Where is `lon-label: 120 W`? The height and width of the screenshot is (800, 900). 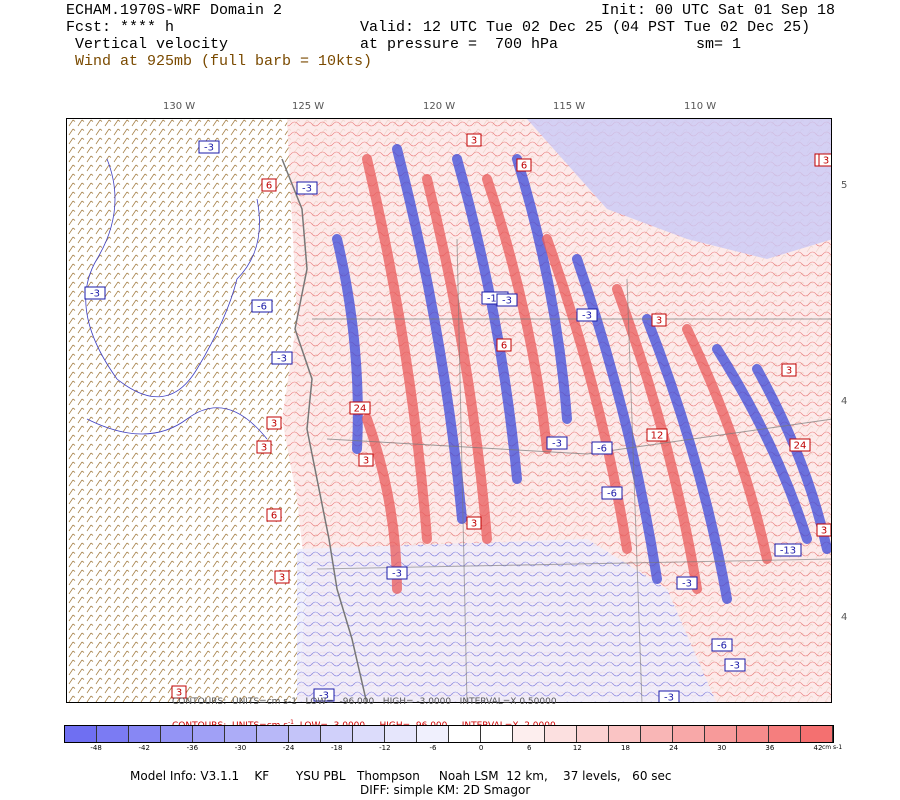 lon-label: 120 W is located at coordinates (439, 106).